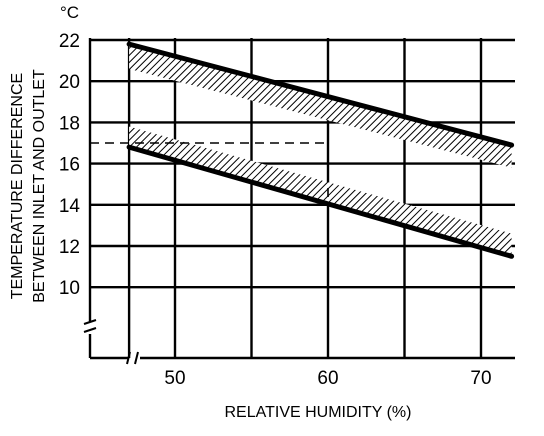 The height and width of the screenshot is (436, 544). I want to click on y-tick-label-14: 14, so click(70, 206).